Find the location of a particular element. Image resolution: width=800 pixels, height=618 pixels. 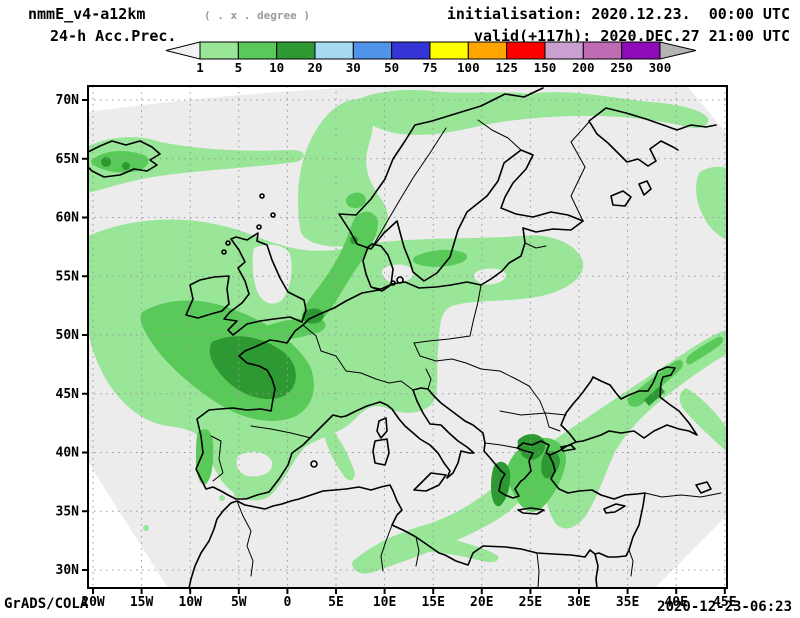

product-title: 24-h Acc.Prec. is located at coordinates (113, 36).